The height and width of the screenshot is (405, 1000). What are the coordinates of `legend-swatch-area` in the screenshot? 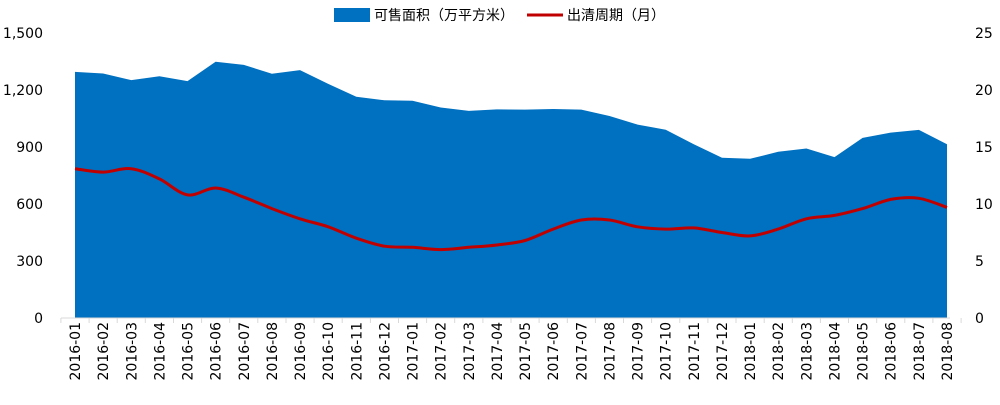 It's located at (352, 15).